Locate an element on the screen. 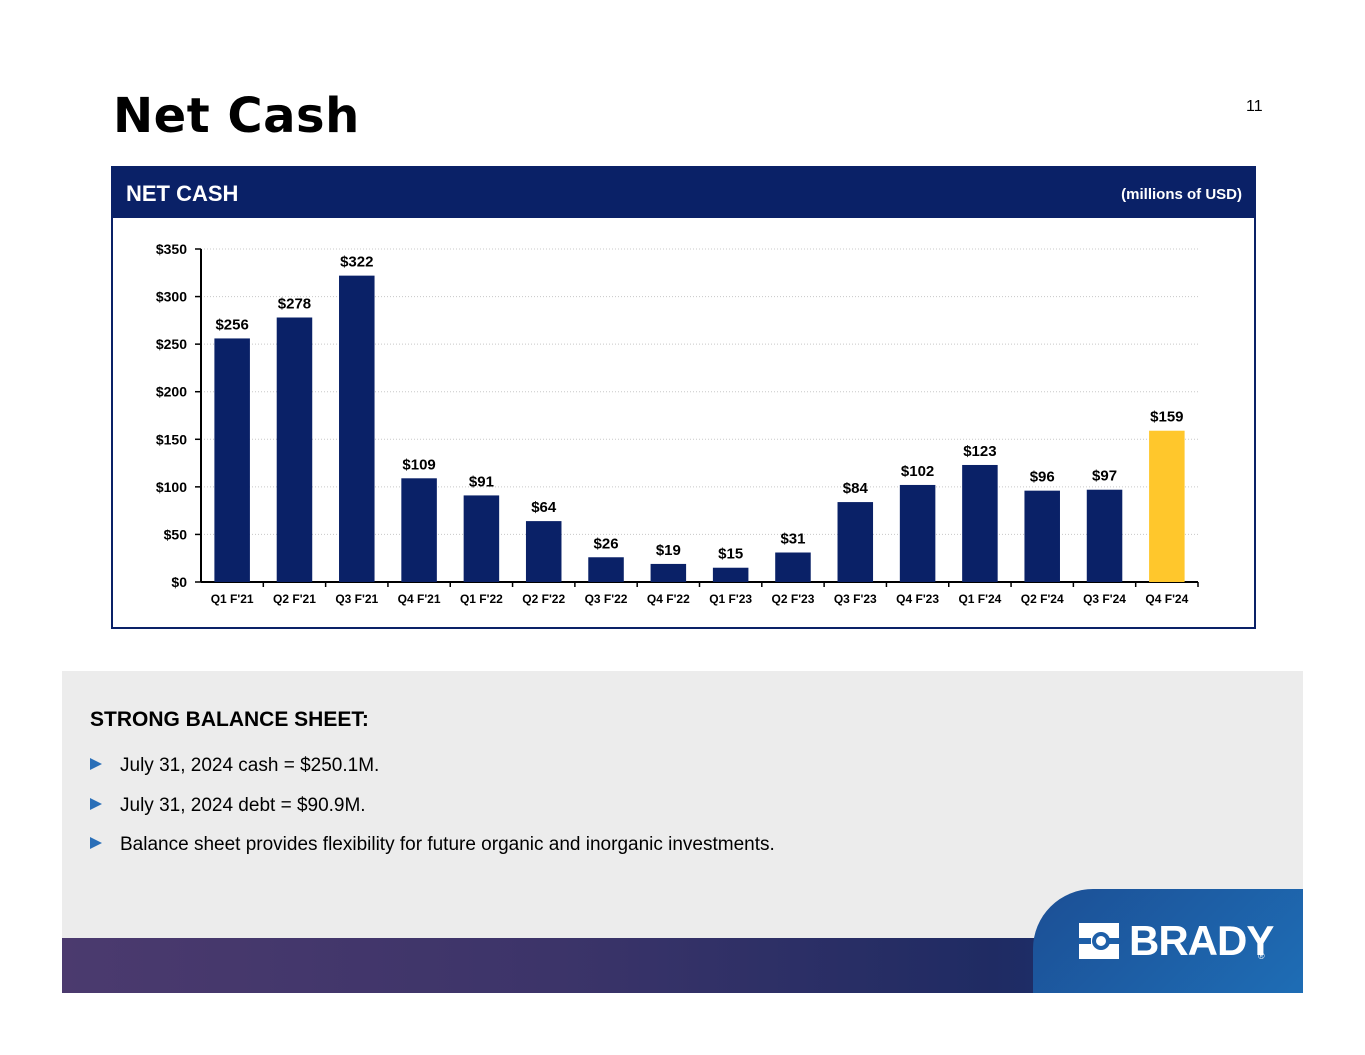 This screenshot has width=1365, height=1055. x-tick-label: Q2 F'24 is located at coordinates (1042, 599).